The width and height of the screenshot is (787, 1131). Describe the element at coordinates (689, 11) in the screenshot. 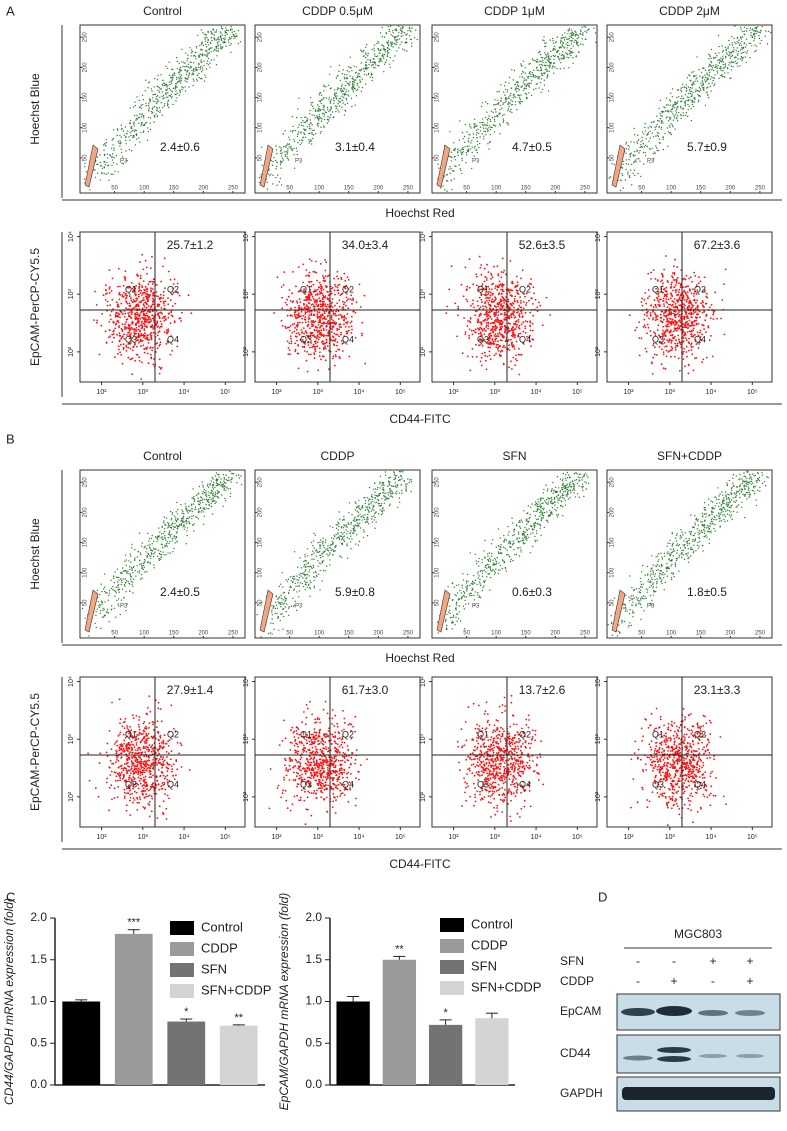

I see `condition-title: CDDP 2μM` at that location.